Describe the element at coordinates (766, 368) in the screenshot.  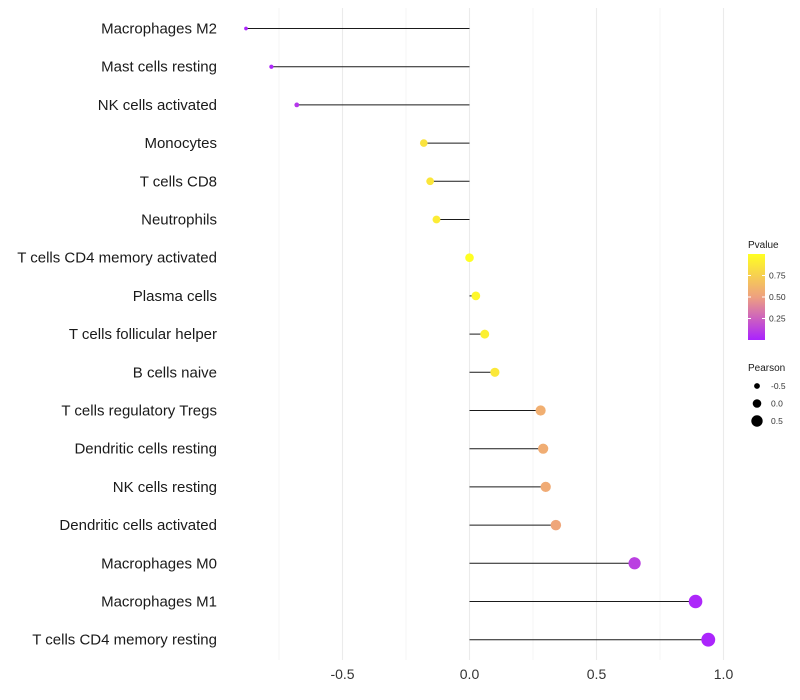
I see `pearson-legend-title: Pearson` at that location.